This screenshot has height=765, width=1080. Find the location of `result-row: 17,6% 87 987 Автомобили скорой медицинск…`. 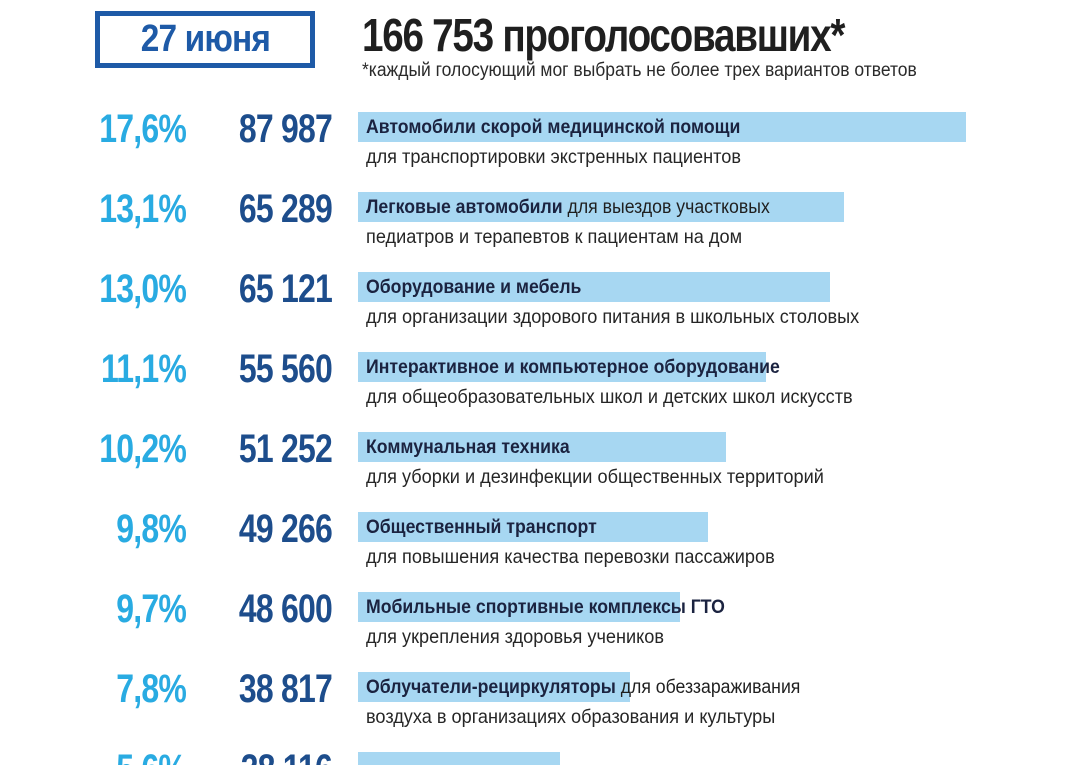

result-row: 17,6% 87 987 Автомобили скорой медицинск… is located at coordinates (540, 144).